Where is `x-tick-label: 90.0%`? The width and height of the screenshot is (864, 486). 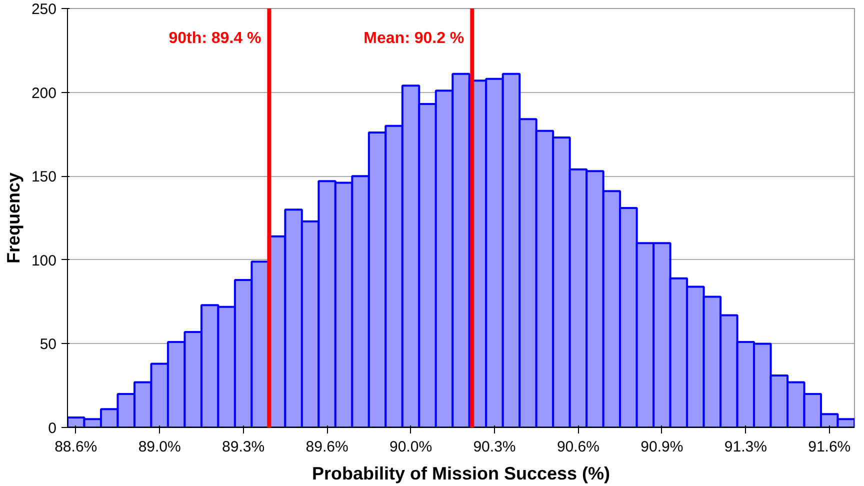 x-tick-label: 90.0% is located at coordinates (411, 447).